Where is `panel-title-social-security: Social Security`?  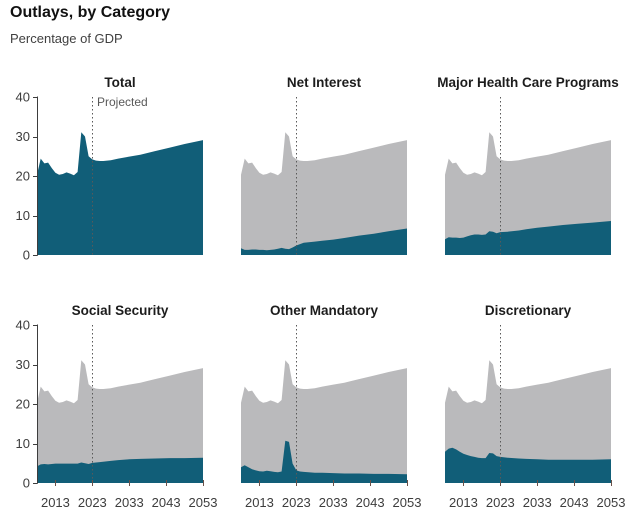 panel-title-social-security: Social Security is located at coordinates (120, 310).